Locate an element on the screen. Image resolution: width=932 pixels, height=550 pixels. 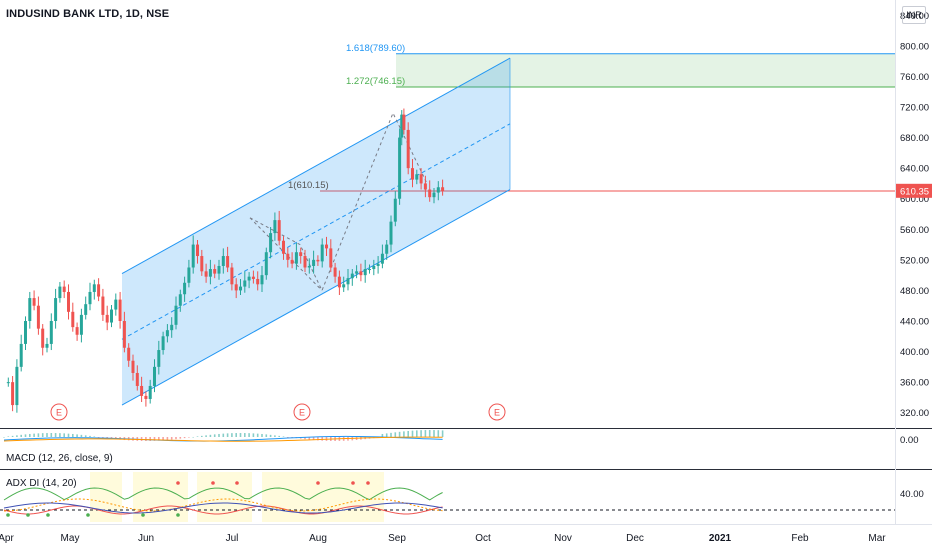
x-tick-label: Aug is located at coordinates (318, 538).